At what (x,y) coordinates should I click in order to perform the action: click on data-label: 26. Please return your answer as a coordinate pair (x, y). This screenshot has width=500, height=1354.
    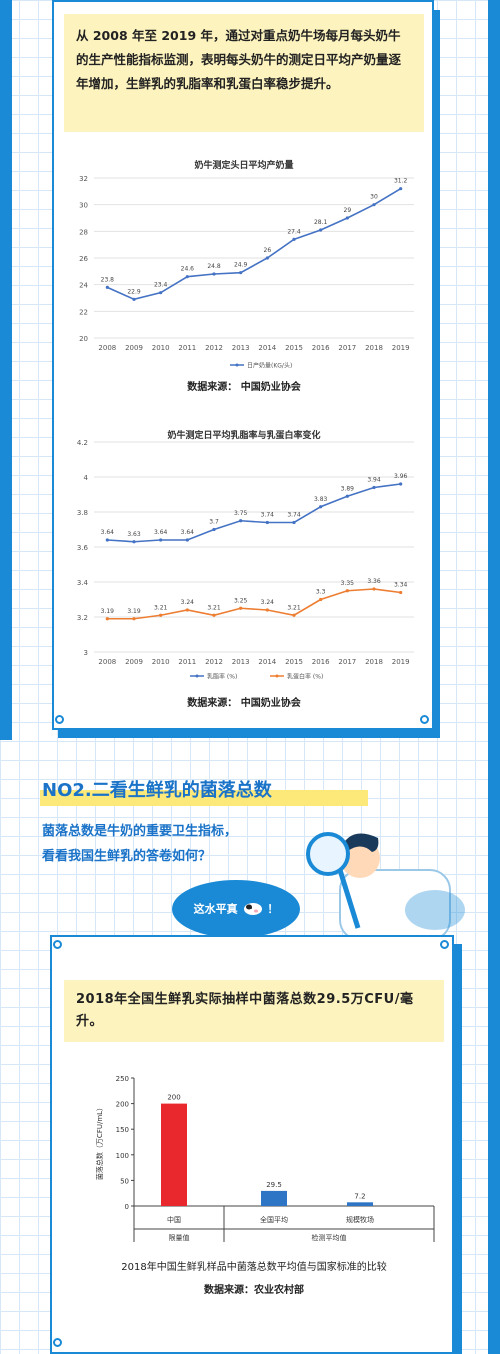
    Looking at the image, I should click on (268, 250).